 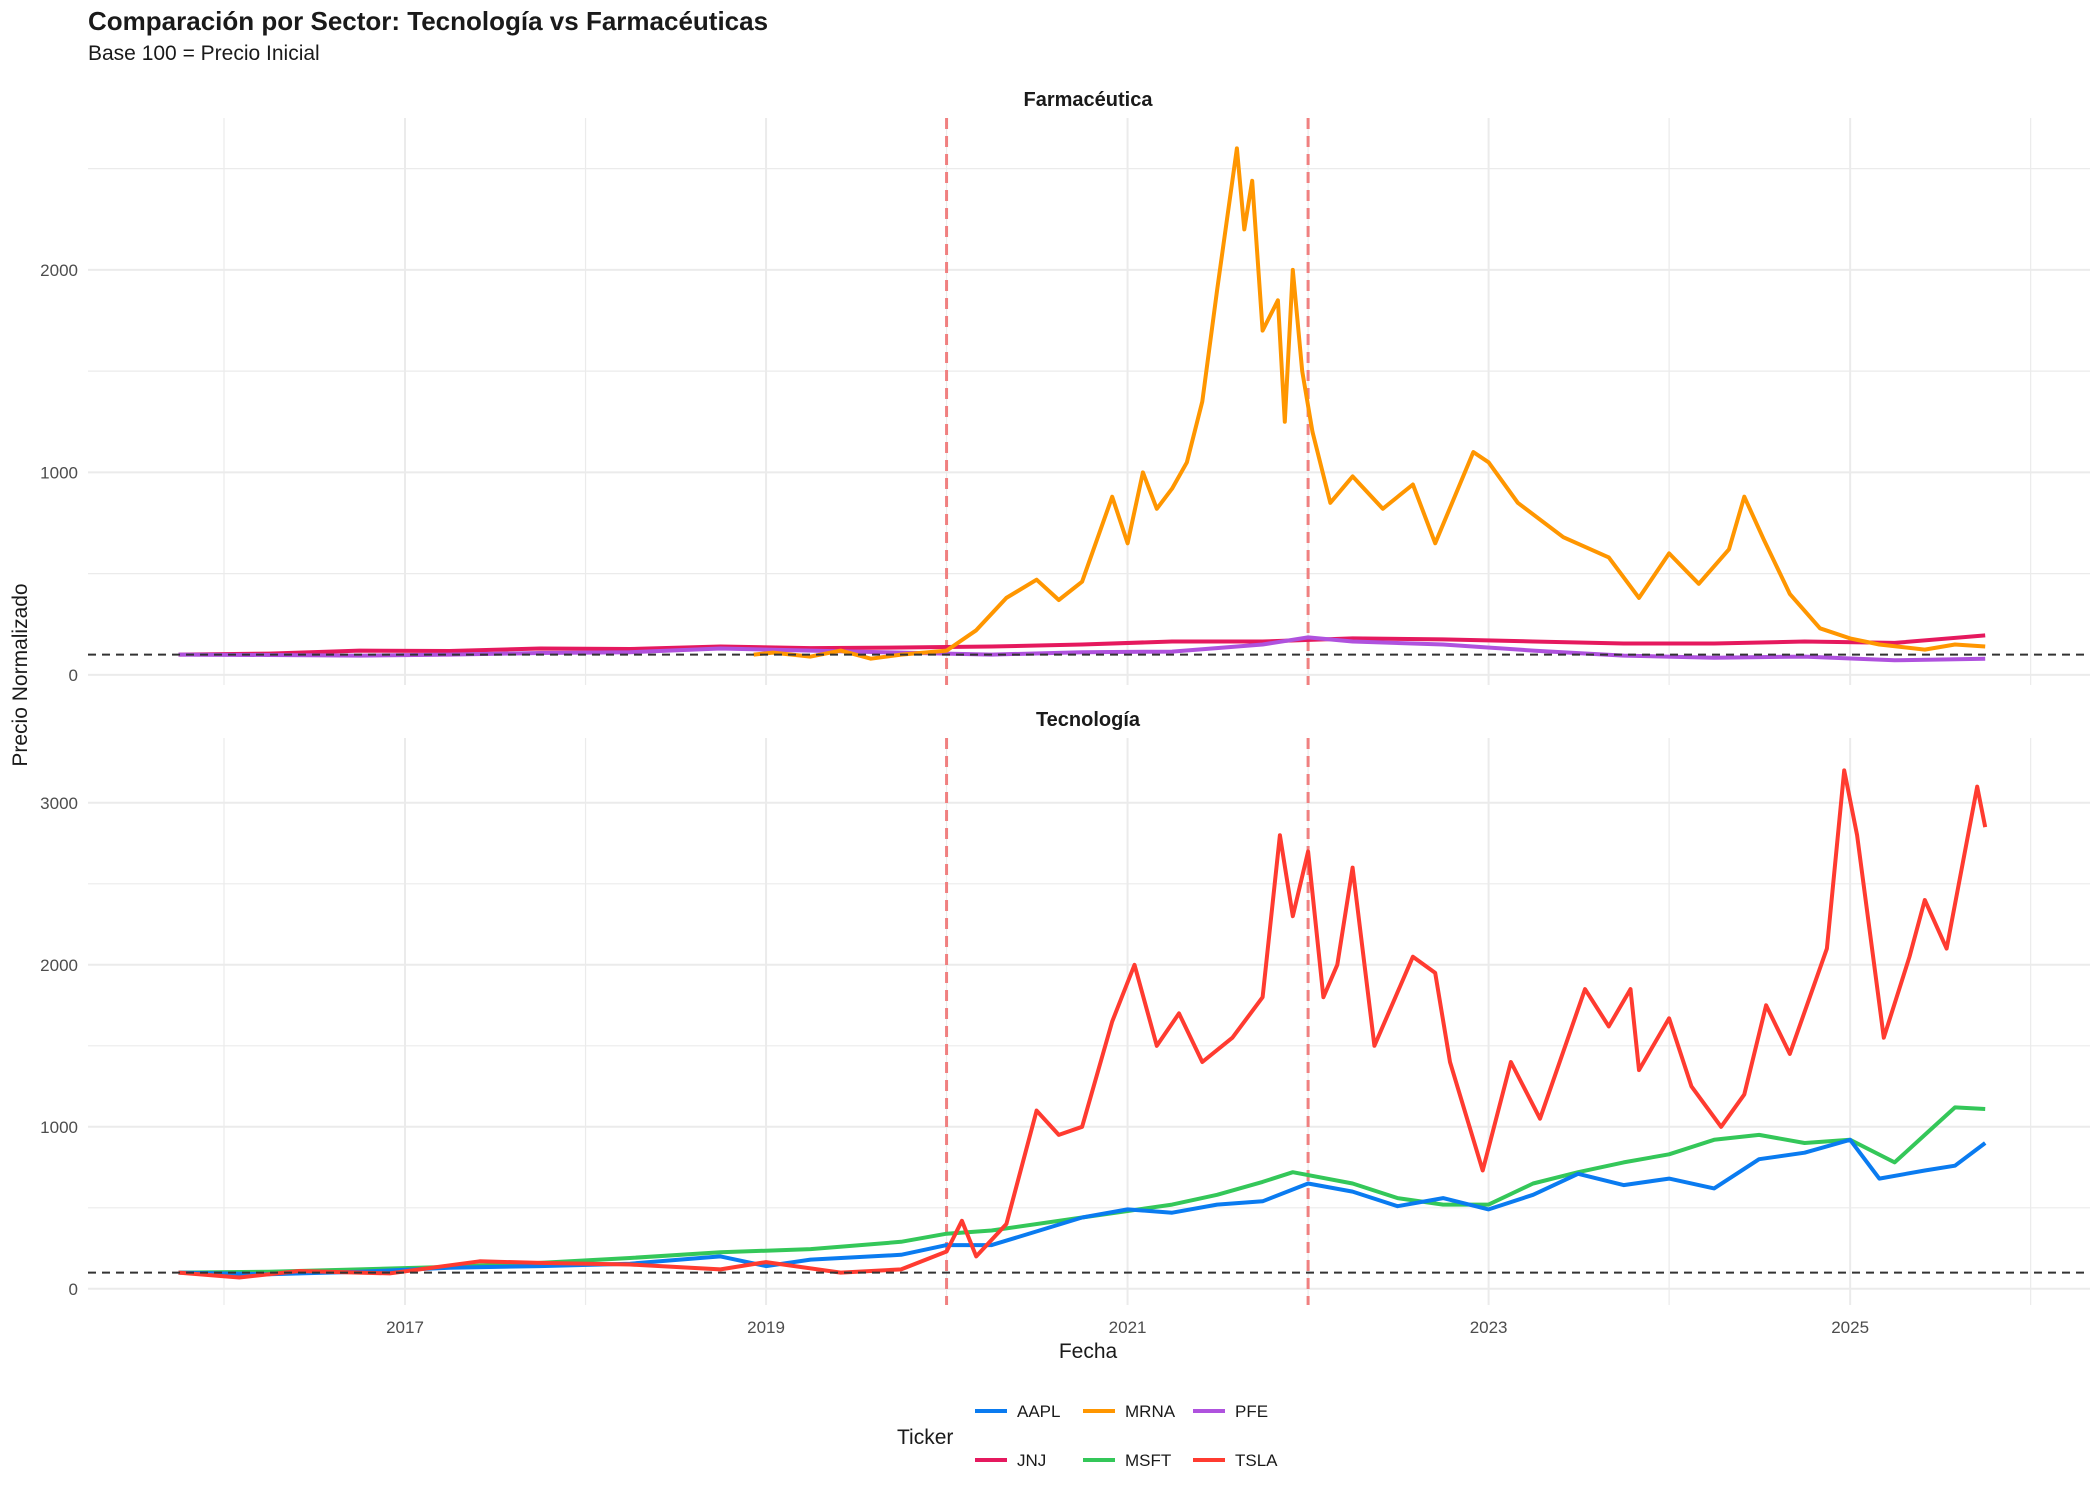 I want to click on x-tick-label: 2023, so click(x=1489, y=1327).